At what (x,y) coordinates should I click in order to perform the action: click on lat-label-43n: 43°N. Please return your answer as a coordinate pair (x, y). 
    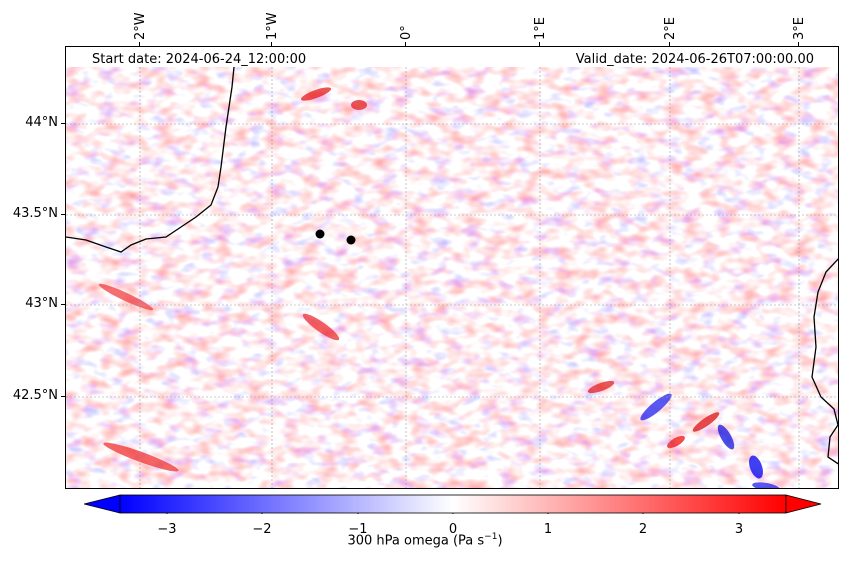
    Looking at the image, I should click on (41, 303).